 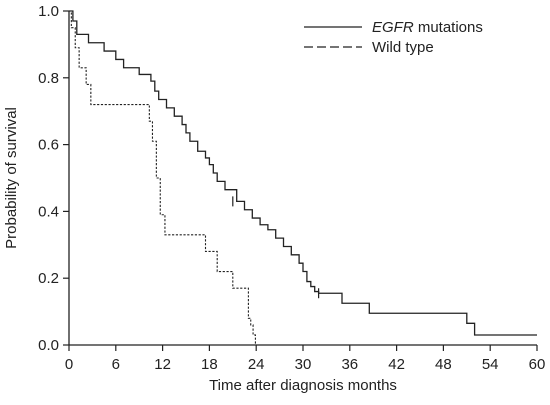 I want to click on y-tick-label: 0.8, so click(x=48, y=78).